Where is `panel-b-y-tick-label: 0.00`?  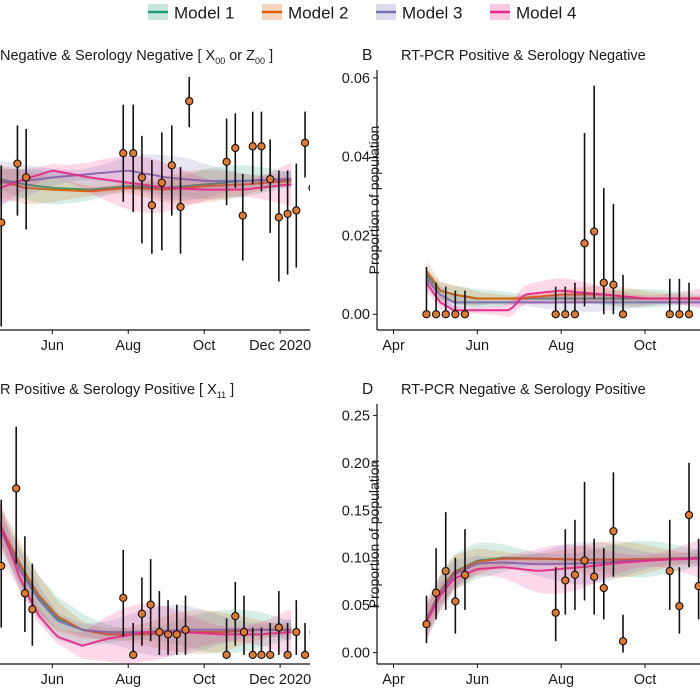
panel-b-y-tick-label: 0.00 is located at coordinates (356, 315).